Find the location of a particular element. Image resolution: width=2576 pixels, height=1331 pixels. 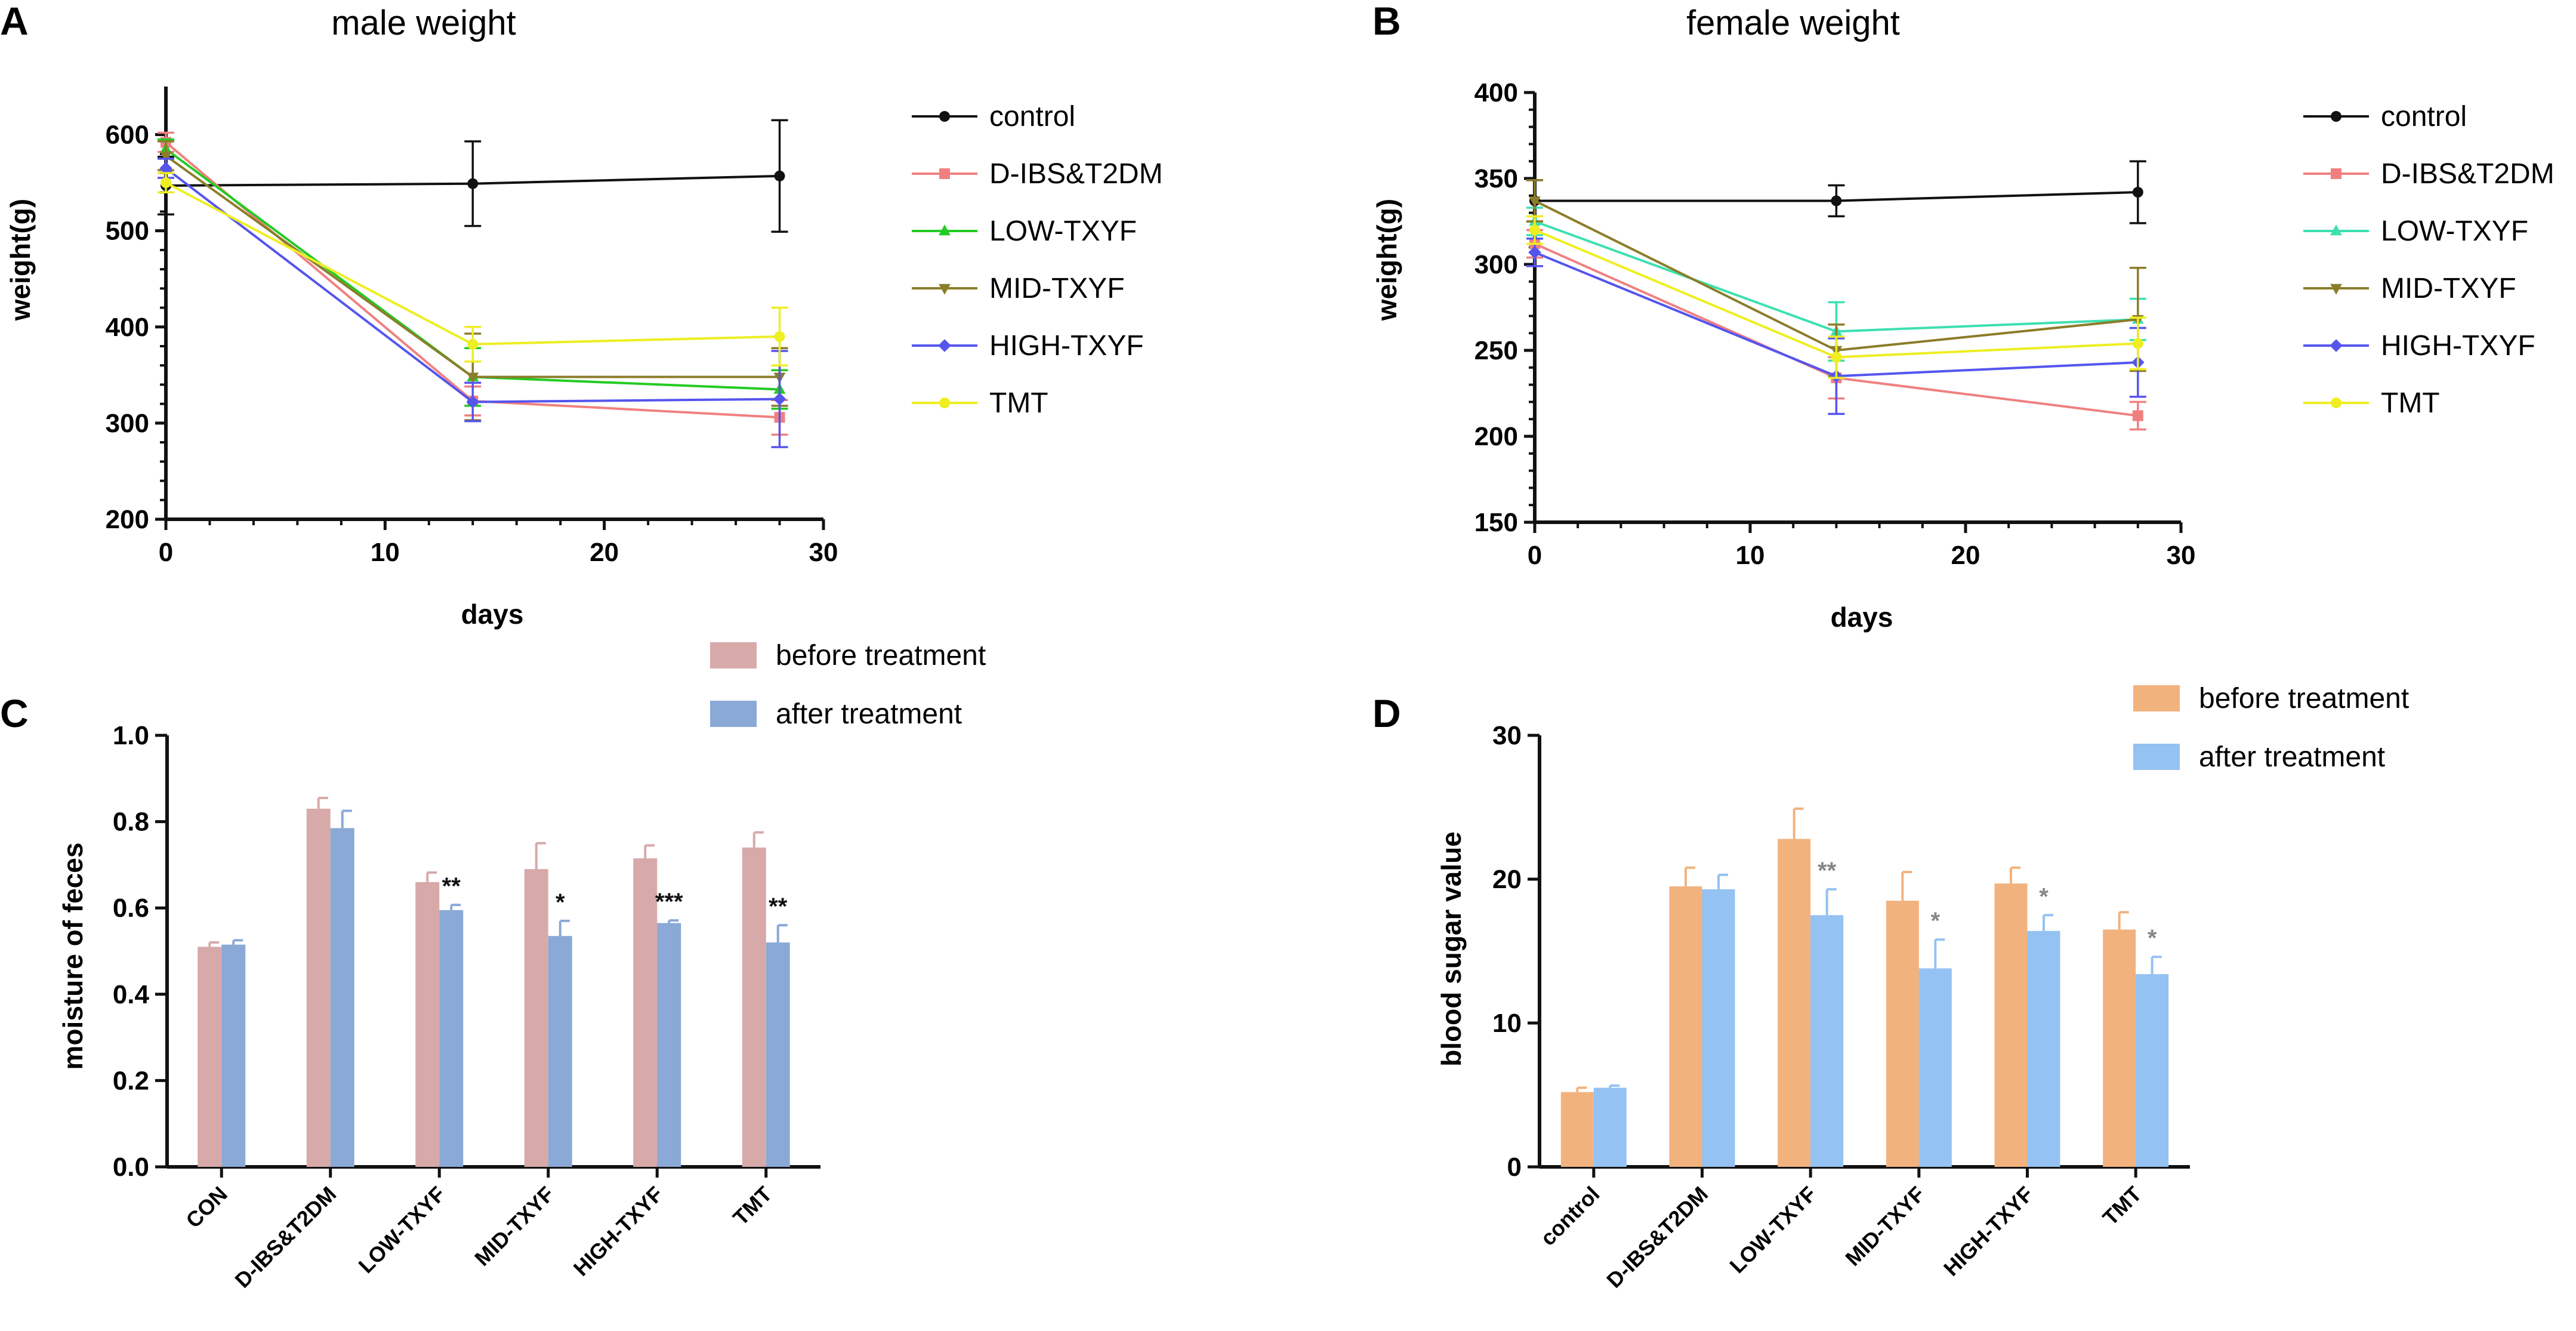

pc-y-tick-label: 0.2 is located at coordinates (131, 1080).